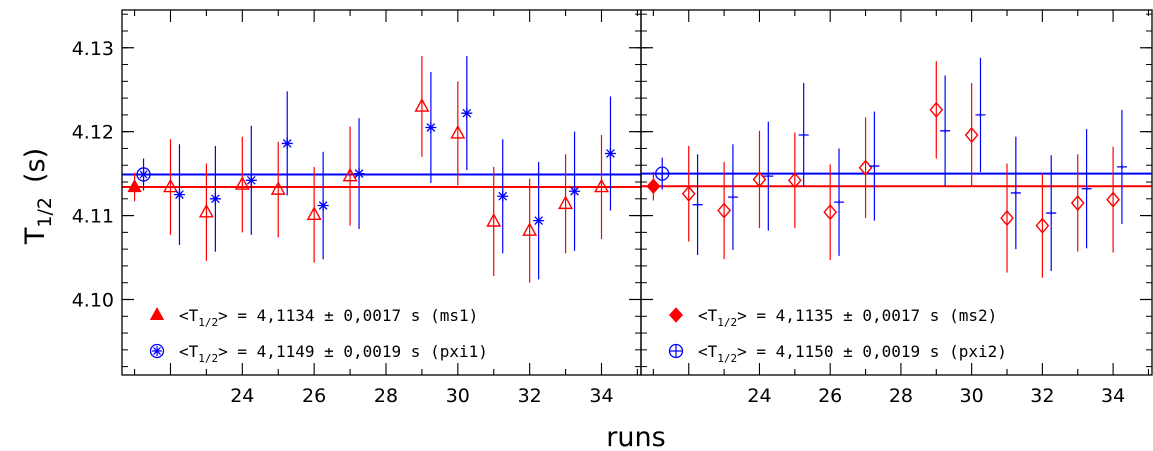  I want to click on x-axis-title: runs, so click(635, 436).